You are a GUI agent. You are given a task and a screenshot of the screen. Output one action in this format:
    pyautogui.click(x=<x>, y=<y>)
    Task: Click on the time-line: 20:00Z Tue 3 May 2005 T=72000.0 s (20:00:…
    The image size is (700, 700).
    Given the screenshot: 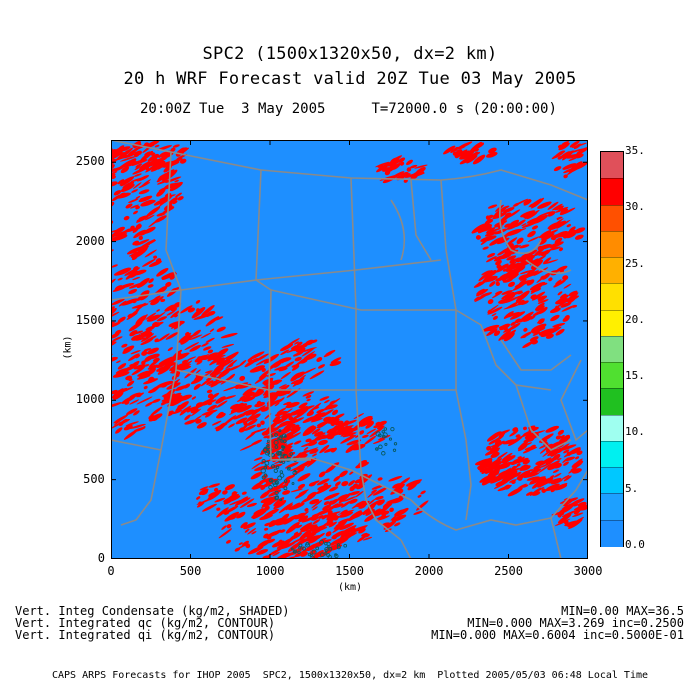 What is the action you would take?
    pyautogui.click(x=348, y=109)
    